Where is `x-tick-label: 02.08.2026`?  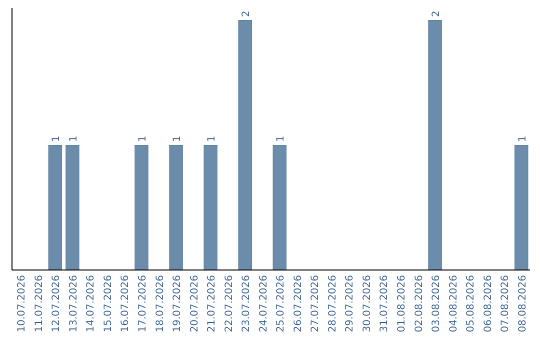 x-tick-label: 02.08.2026 is located at coordinates (419, 303).